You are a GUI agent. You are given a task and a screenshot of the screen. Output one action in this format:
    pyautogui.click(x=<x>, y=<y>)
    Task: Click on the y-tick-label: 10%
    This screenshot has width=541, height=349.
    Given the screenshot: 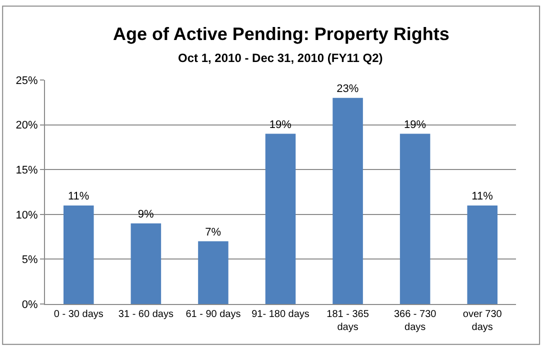 What is the action you would take?
    pyautogui.click(x=27, y=215)
    